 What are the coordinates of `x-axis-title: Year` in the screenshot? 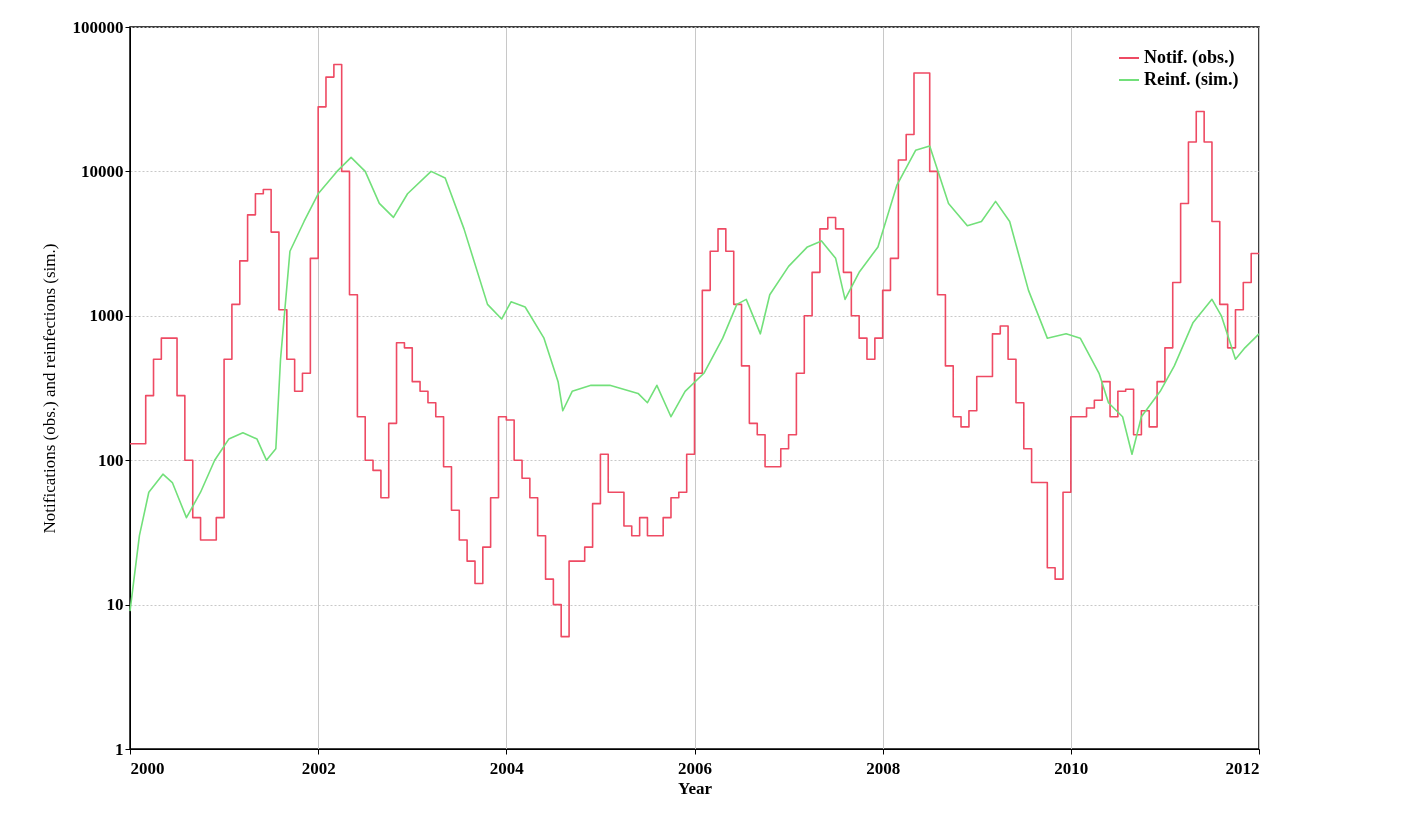 It's located at (695, 788).